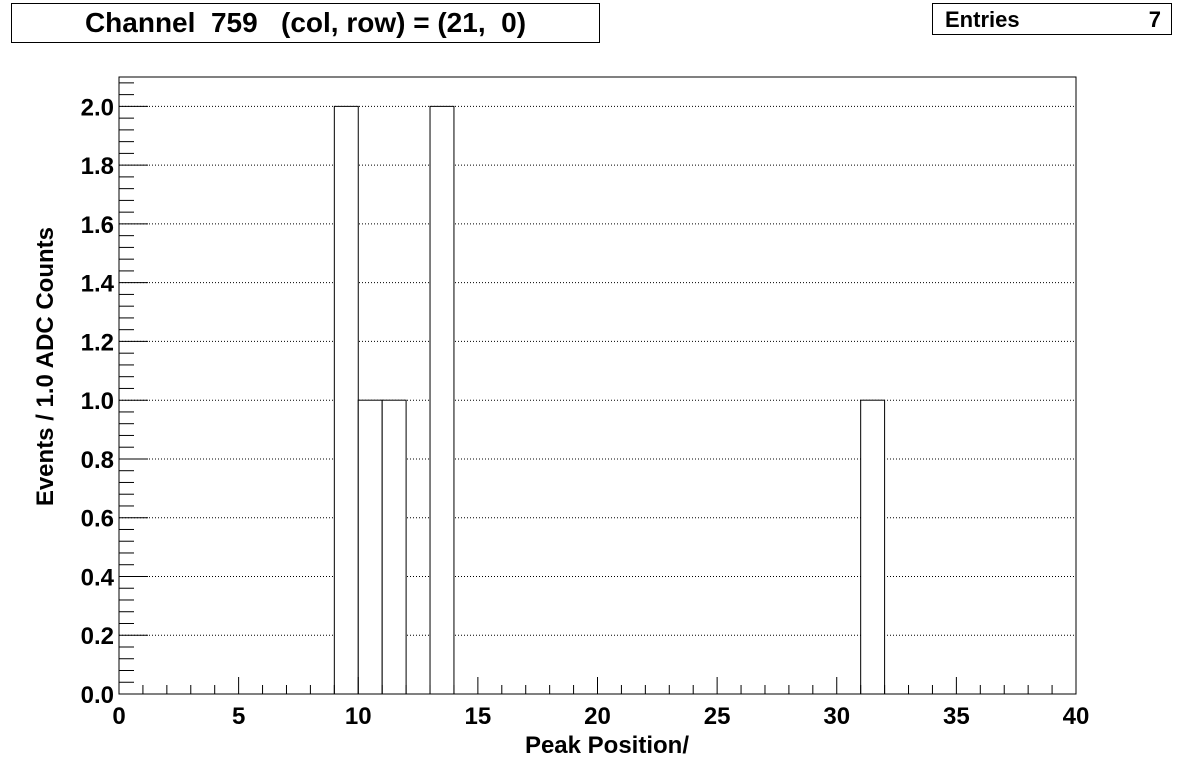 Image resolution: width=1196 pixels, height=772 pixels. What do you see at coordinates (118, 716) in the screenshot?
I see `x-tick-label: 0` at bounding box center [118, 716].